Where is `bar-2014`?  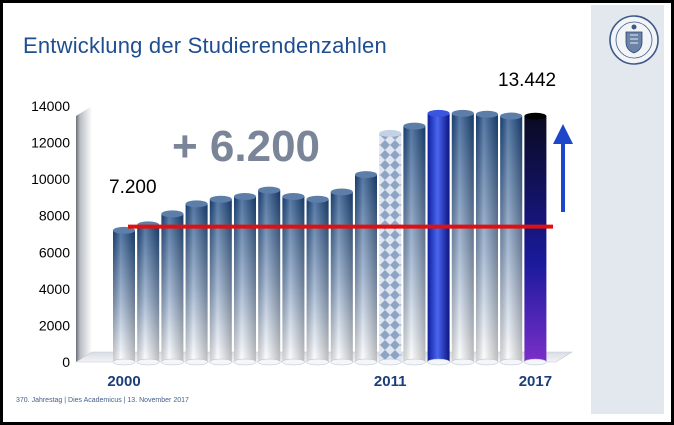
bar-2014 is located at coordinates (463, 237).